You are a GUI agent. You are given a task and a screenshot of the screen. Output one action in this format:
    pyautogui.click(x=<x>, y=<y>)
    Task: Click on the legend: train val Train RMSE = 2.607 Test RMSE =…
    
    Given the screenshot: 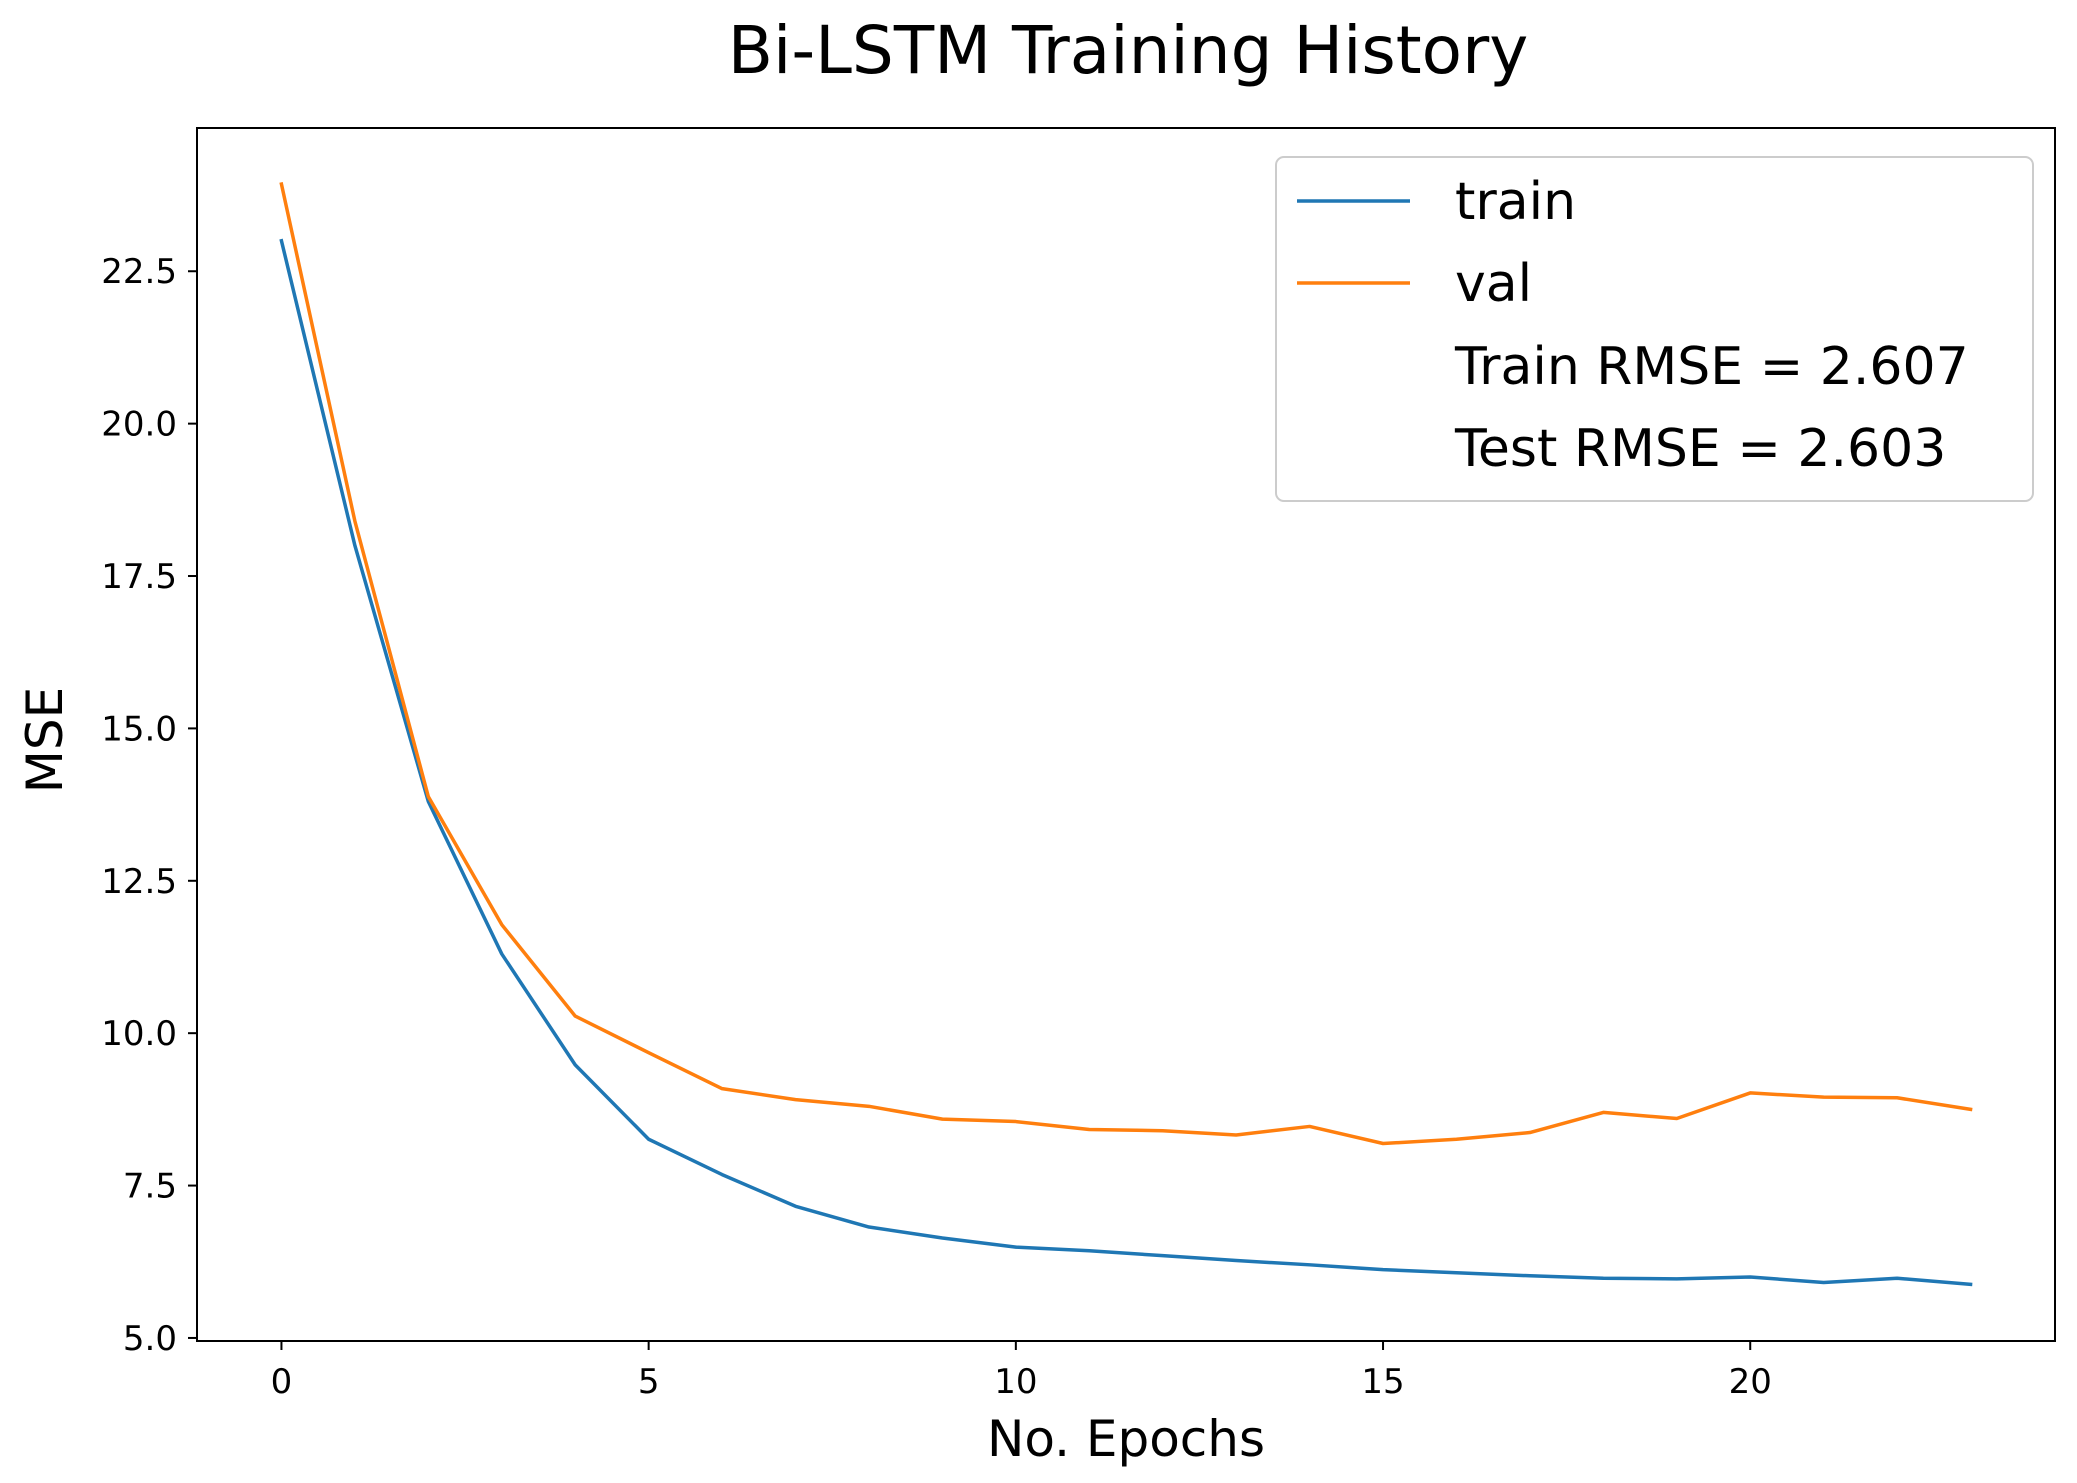 What is the action you would take?
    pyautogui.click(x=1654, y=329)
    